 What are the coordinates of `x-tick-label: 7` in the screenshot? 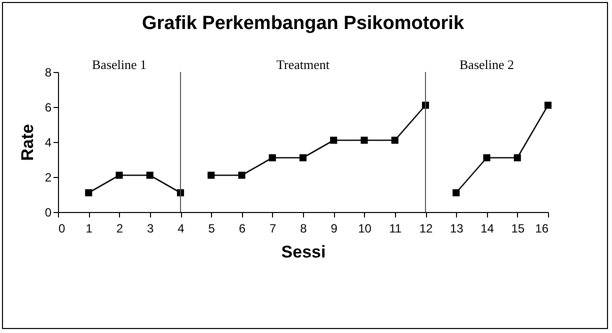 It's located at (273, 229).